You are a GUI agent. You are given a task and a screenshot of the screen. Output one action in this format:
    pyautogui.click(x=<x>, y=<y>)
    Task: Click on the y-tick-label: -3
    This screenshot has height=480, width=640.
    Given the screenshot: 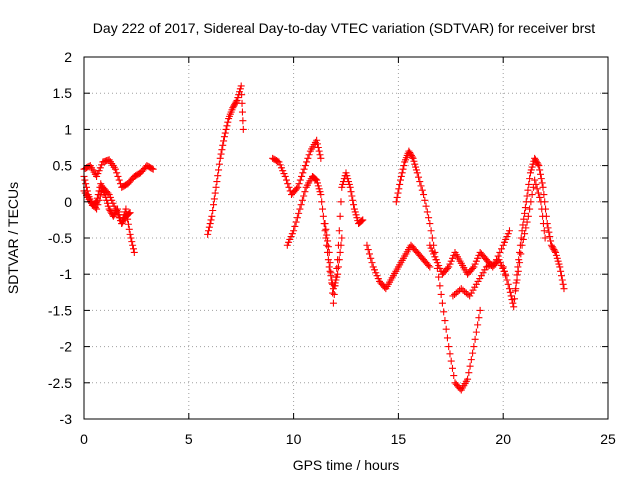 What is the action you would take?
    pyautogui.click(x=66, y=419)
    